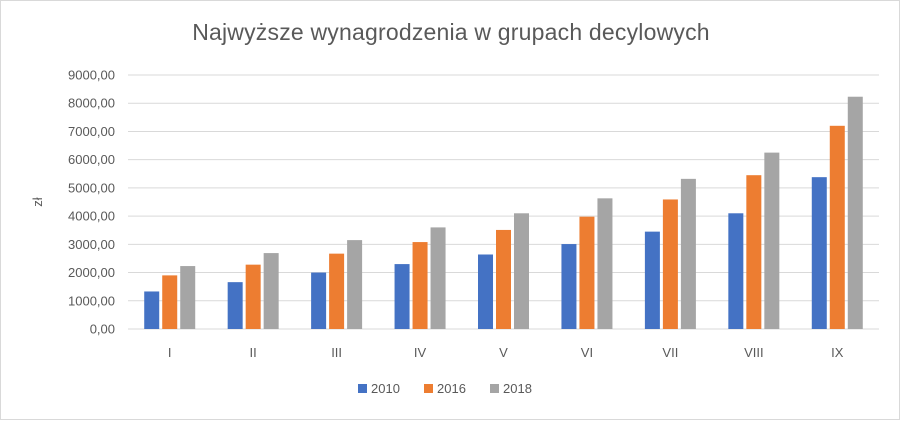  Describe the element at coordinates (91, 75) in the screenshot. I see `y-tick-label: 9000,00` at that location.